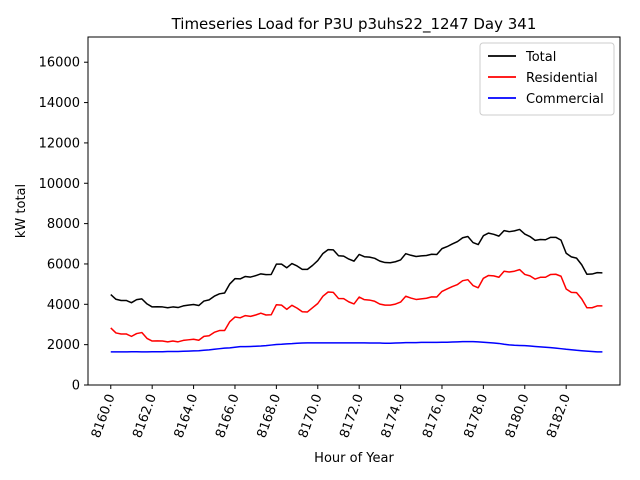 The width and height of the screenshot is (640, 480). What do you see at coordinates (565, 99) in the screenshot?
I see `legend-label-commercial: Commercial` at bounding box center [565, 99].